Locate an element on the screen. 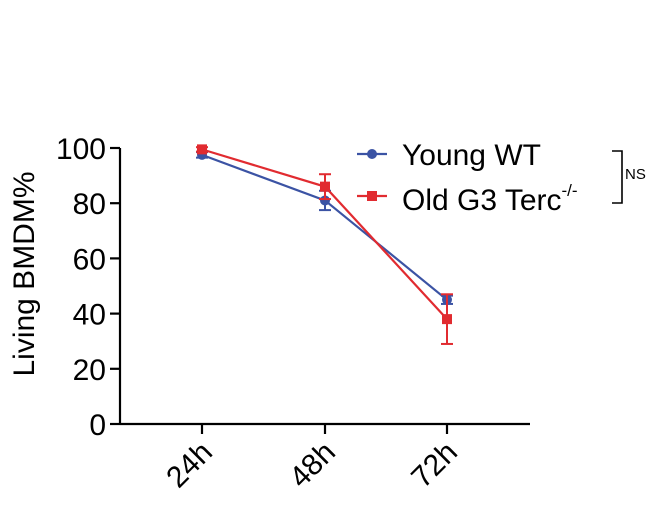  legend: Young WT Old G3 Terc-/- NS is located at coordinates (501, 178).